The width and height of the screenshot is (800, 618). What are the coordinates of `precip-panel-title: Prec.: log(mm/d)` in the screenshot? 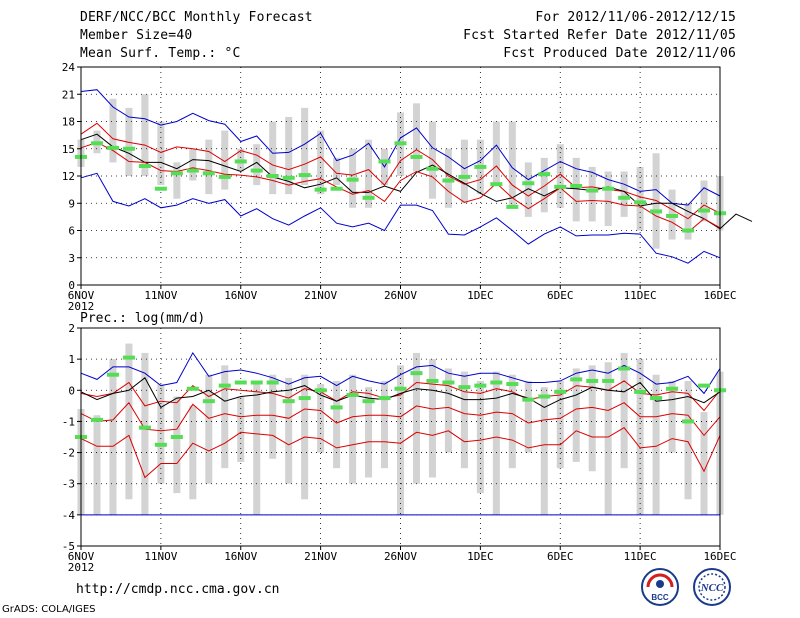 It's located at (142, 318).